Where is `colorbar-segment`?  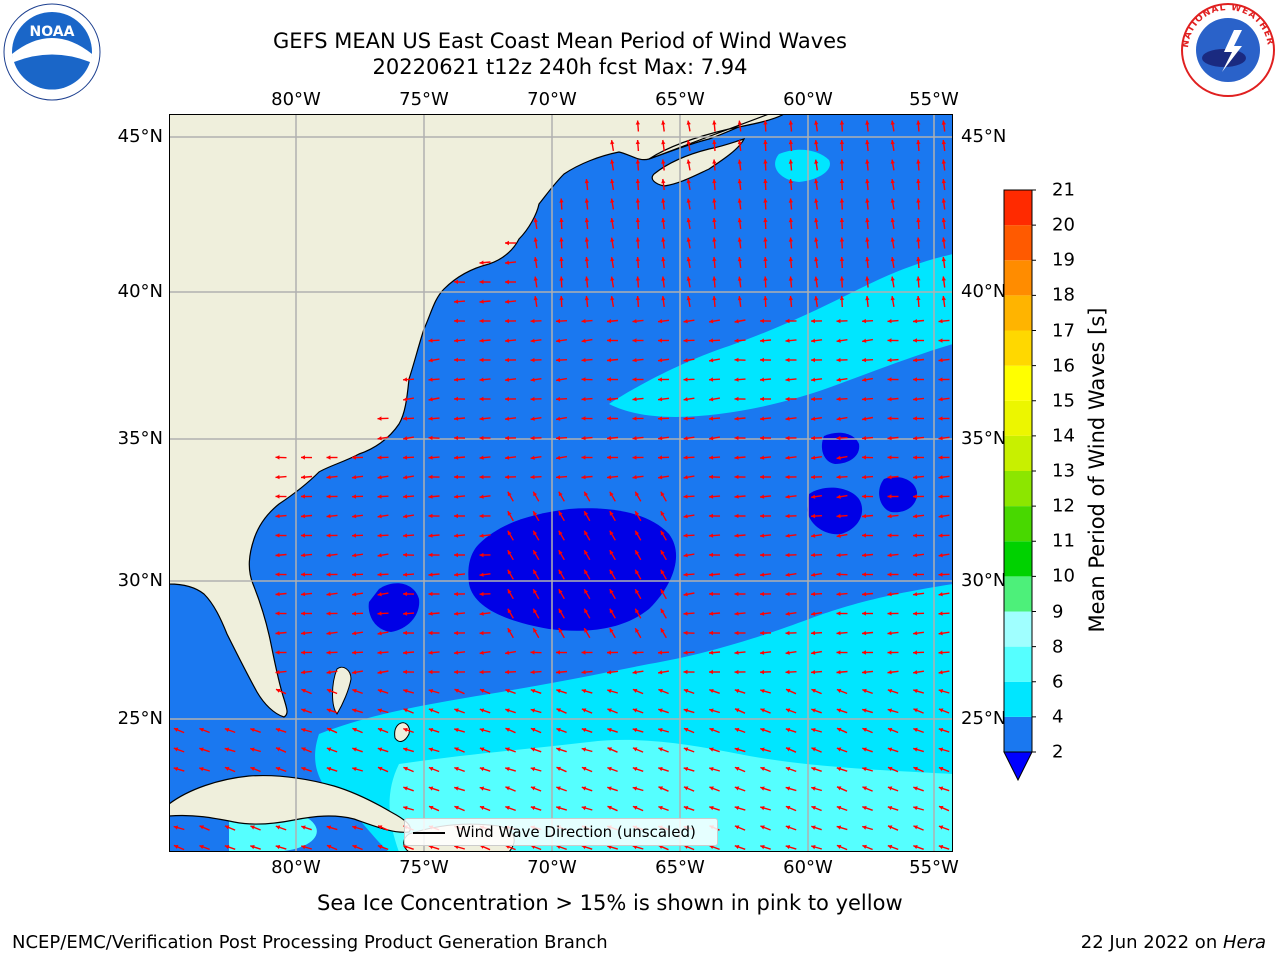
colorbar-segment is located at coordinates (1018, 559).